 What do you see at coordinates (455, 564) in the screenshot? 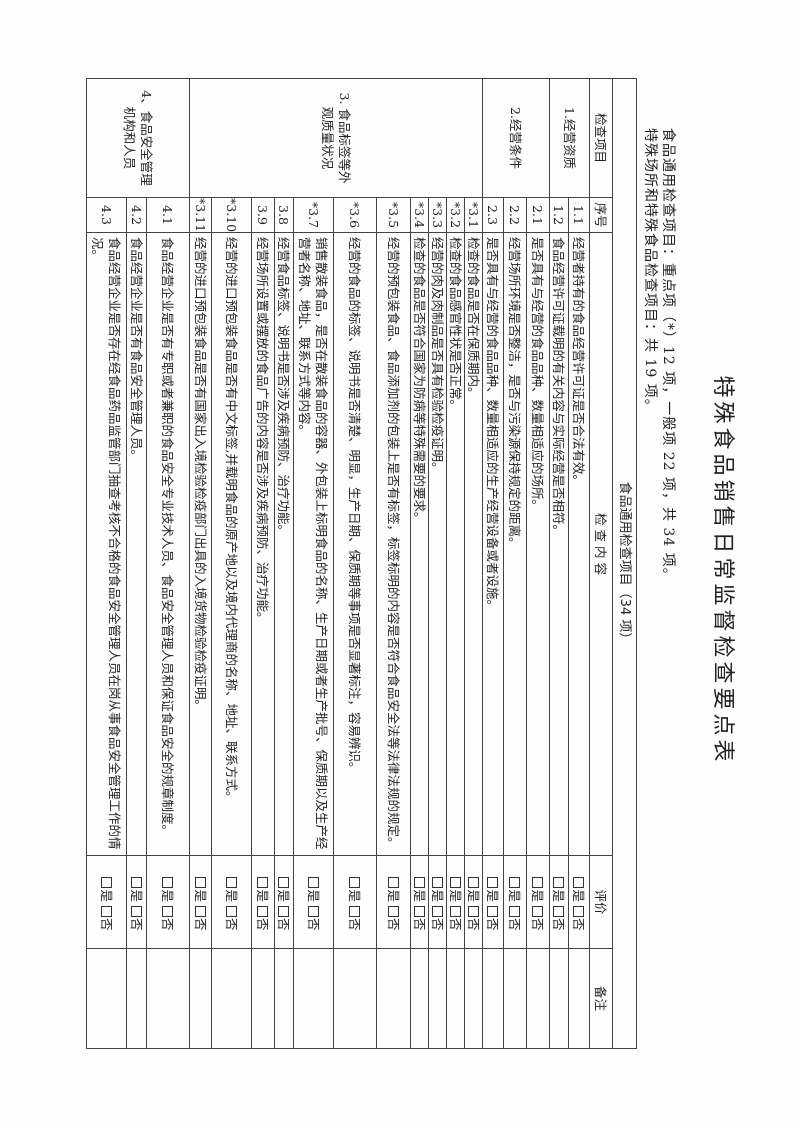
I see `table-row: *3.2 检查的食品感官性状是否正常。 是否` at bounding box center [455, 564].